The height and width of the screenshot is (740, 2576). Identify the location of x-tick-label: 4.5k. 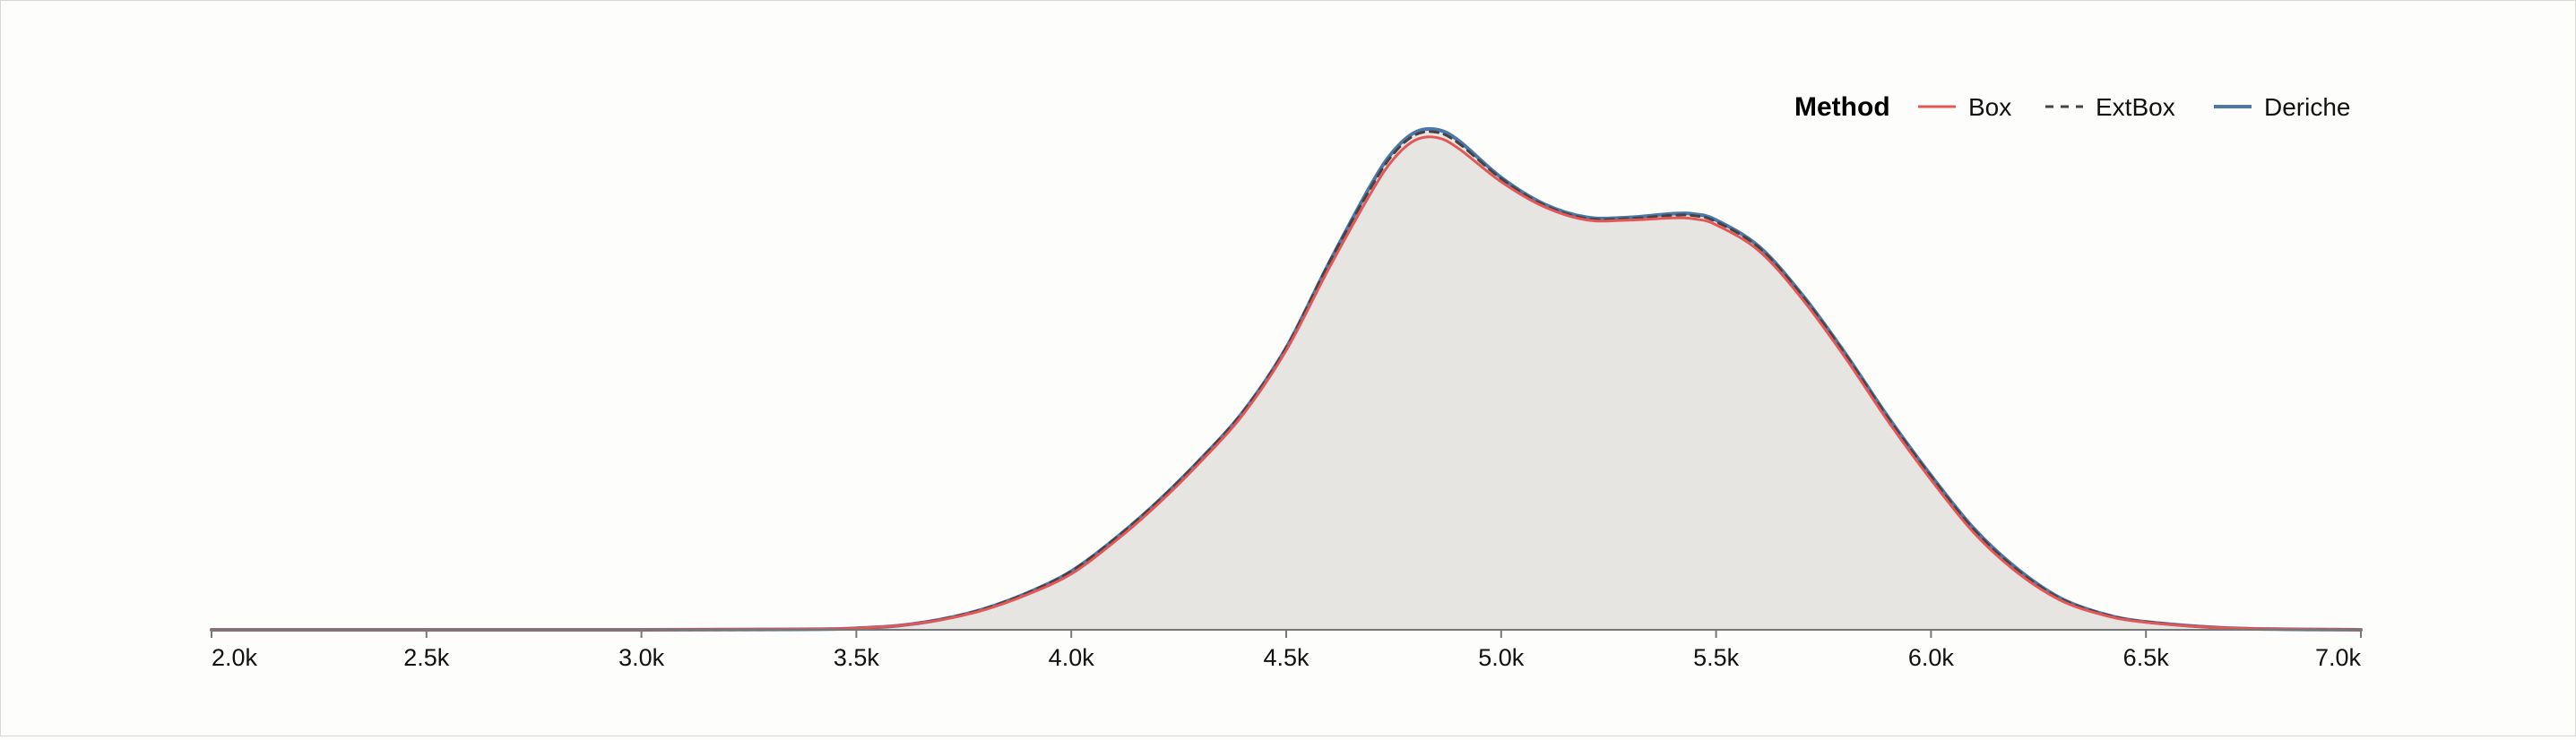
(1286, 657).